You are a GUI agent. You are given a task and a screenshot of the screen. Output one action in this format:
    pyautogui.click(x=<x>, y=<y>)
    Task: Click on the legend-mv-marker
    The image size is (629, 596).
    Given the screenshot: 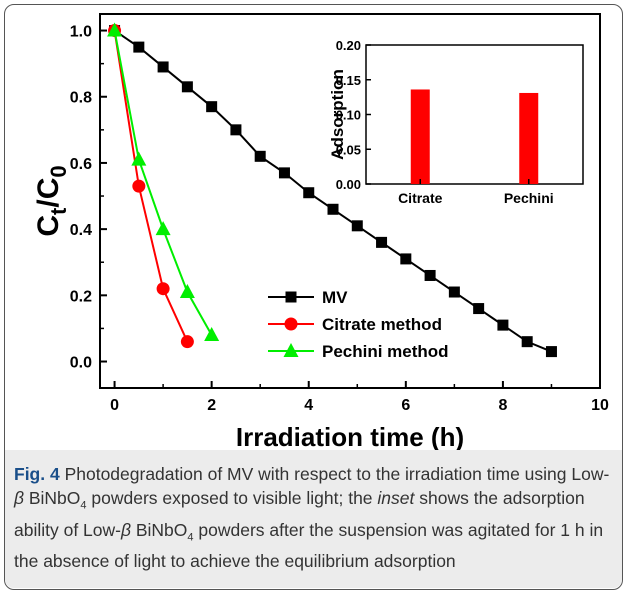 What is the action you would take?
    pyautogui.click(x=291, y=297)
    